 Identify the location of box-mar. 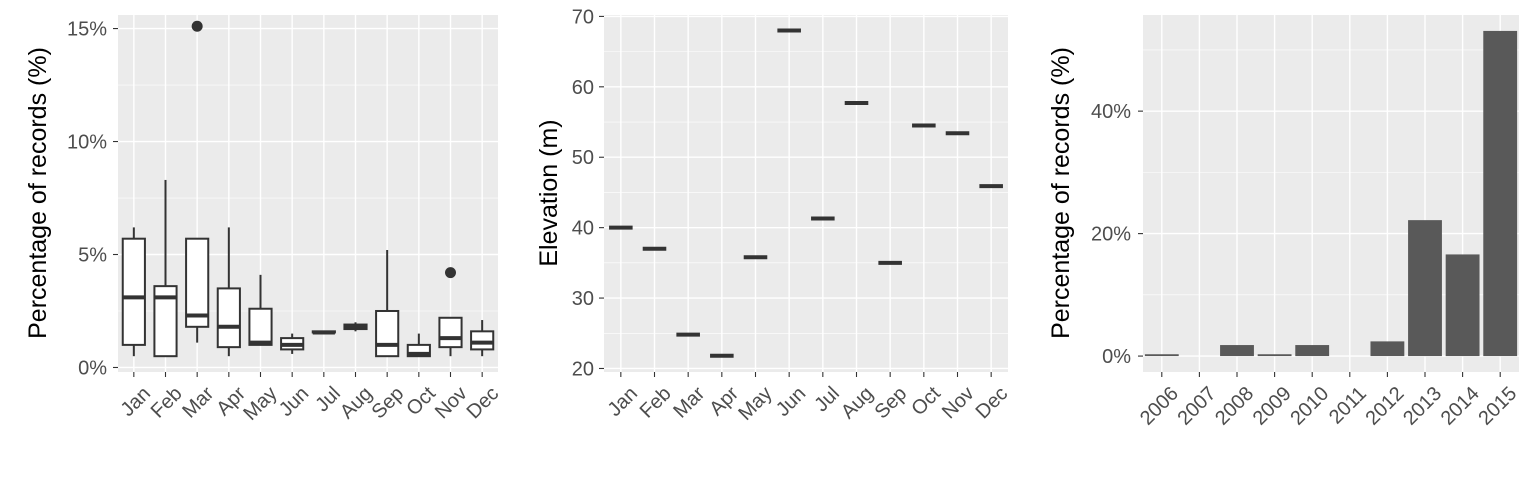
(197, 282).